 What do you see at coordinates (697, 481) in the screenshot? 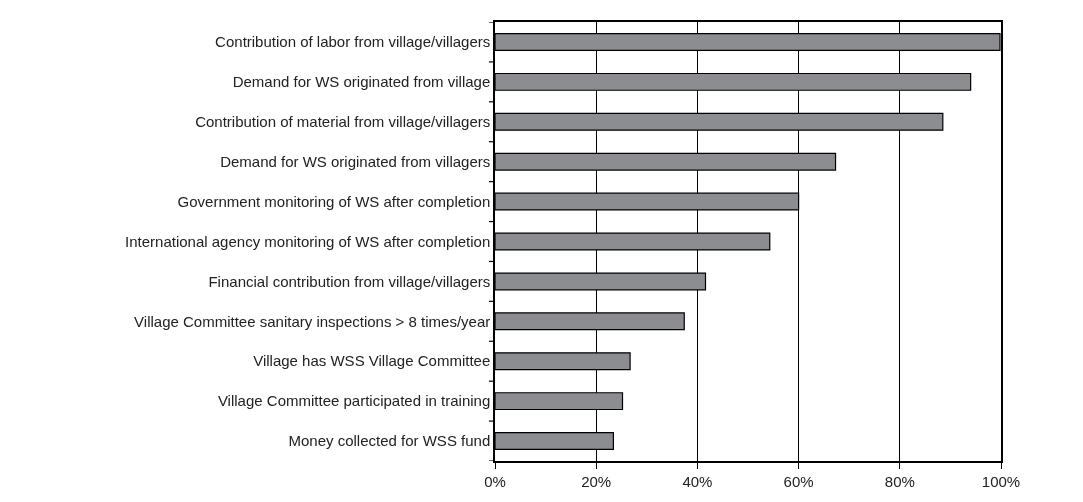
I see `x-tick-label: 40%` at bounding box center [697, 481].